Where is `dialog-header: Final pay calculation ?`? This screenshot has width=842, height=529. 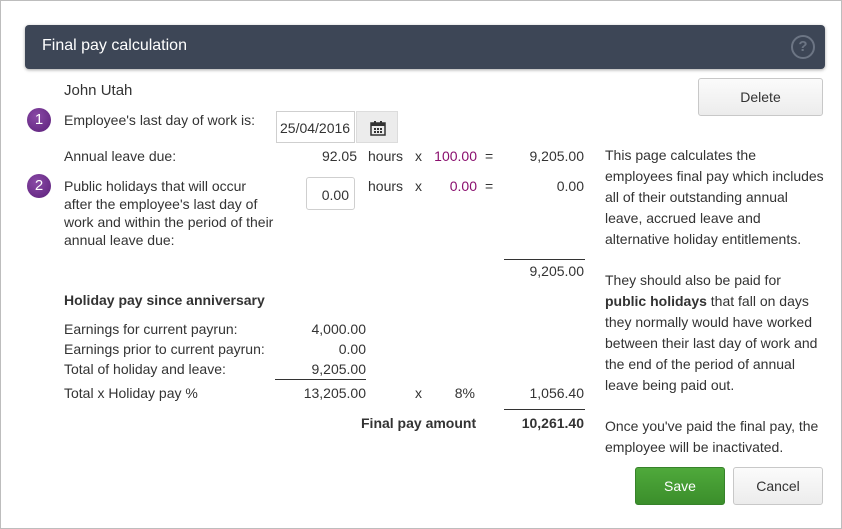
dialog-header: Final pay calculation ? is located at coordinates (425, 47).